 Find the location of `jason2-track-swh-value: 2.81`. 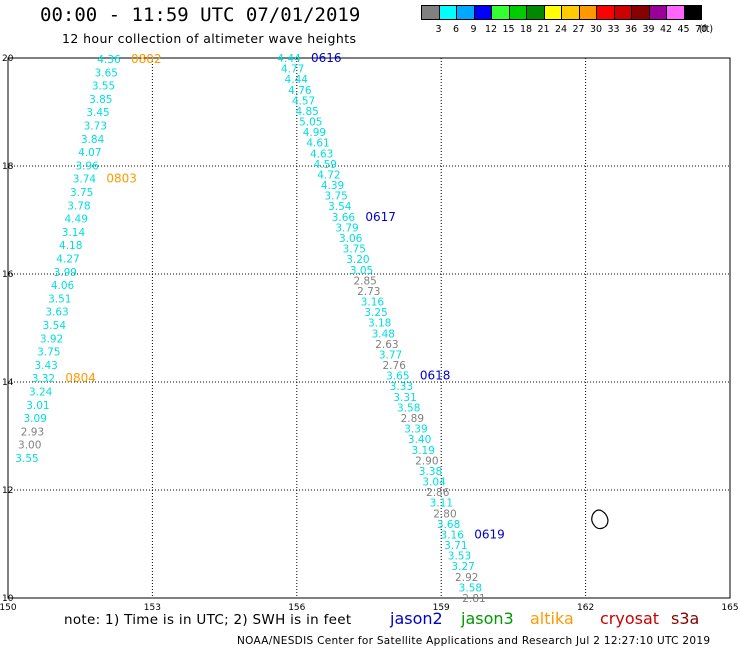

jason2-track-swh-value: 2.81 is located at coordinates (473, 599).